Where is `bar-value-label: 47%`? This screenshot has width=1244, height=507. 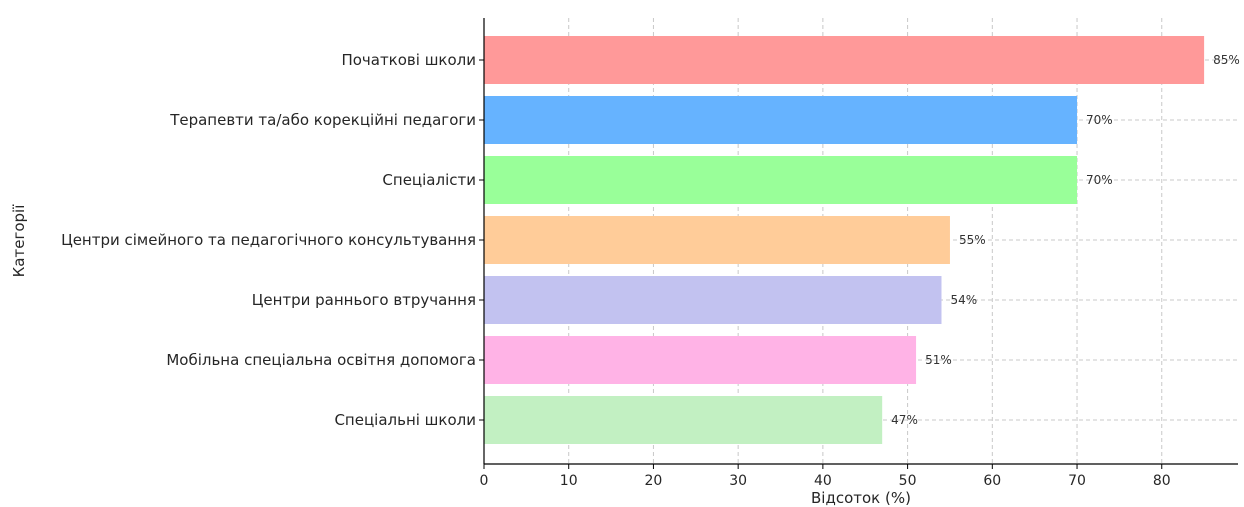 bar-value-label: 47% is located at coordinates (904, 420).